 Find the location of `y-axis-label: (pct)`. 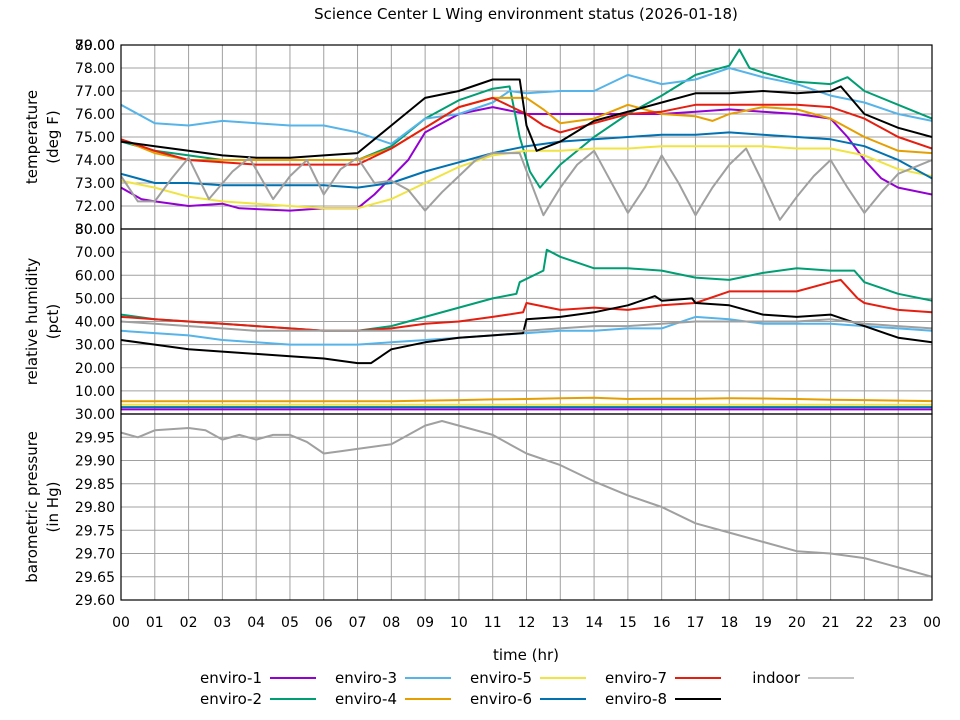

y-axis-label: (pct) is located at coordinates (53, 321).